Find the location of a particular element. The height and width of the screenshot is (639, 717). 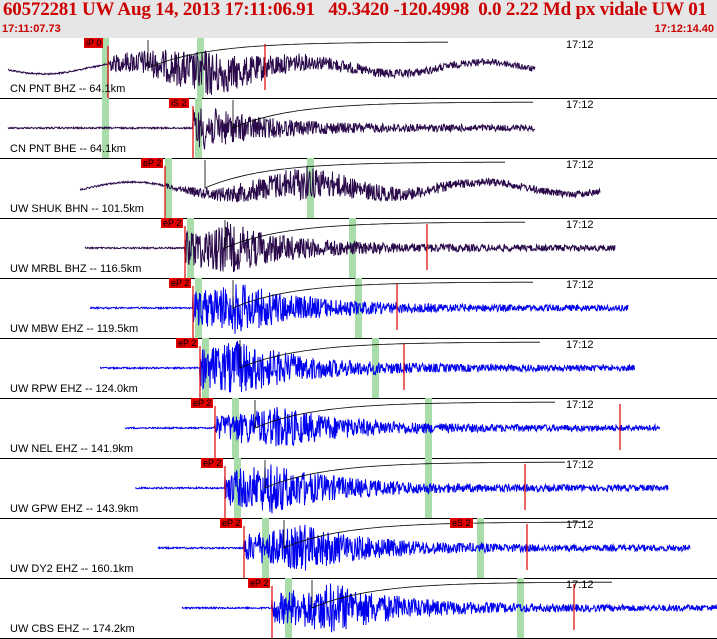

seismogram-channel: eP 2 17:12 UW SHUK BHN -- 101.5km is located at coordinates (358, 188).